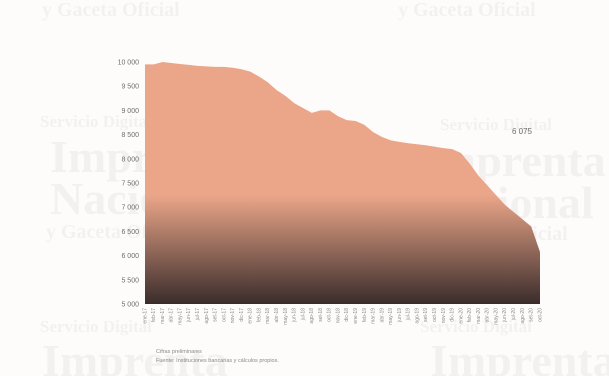 The image size is (609, 376). I want to click on x-tick-label: feb-20, so click(470, 315).